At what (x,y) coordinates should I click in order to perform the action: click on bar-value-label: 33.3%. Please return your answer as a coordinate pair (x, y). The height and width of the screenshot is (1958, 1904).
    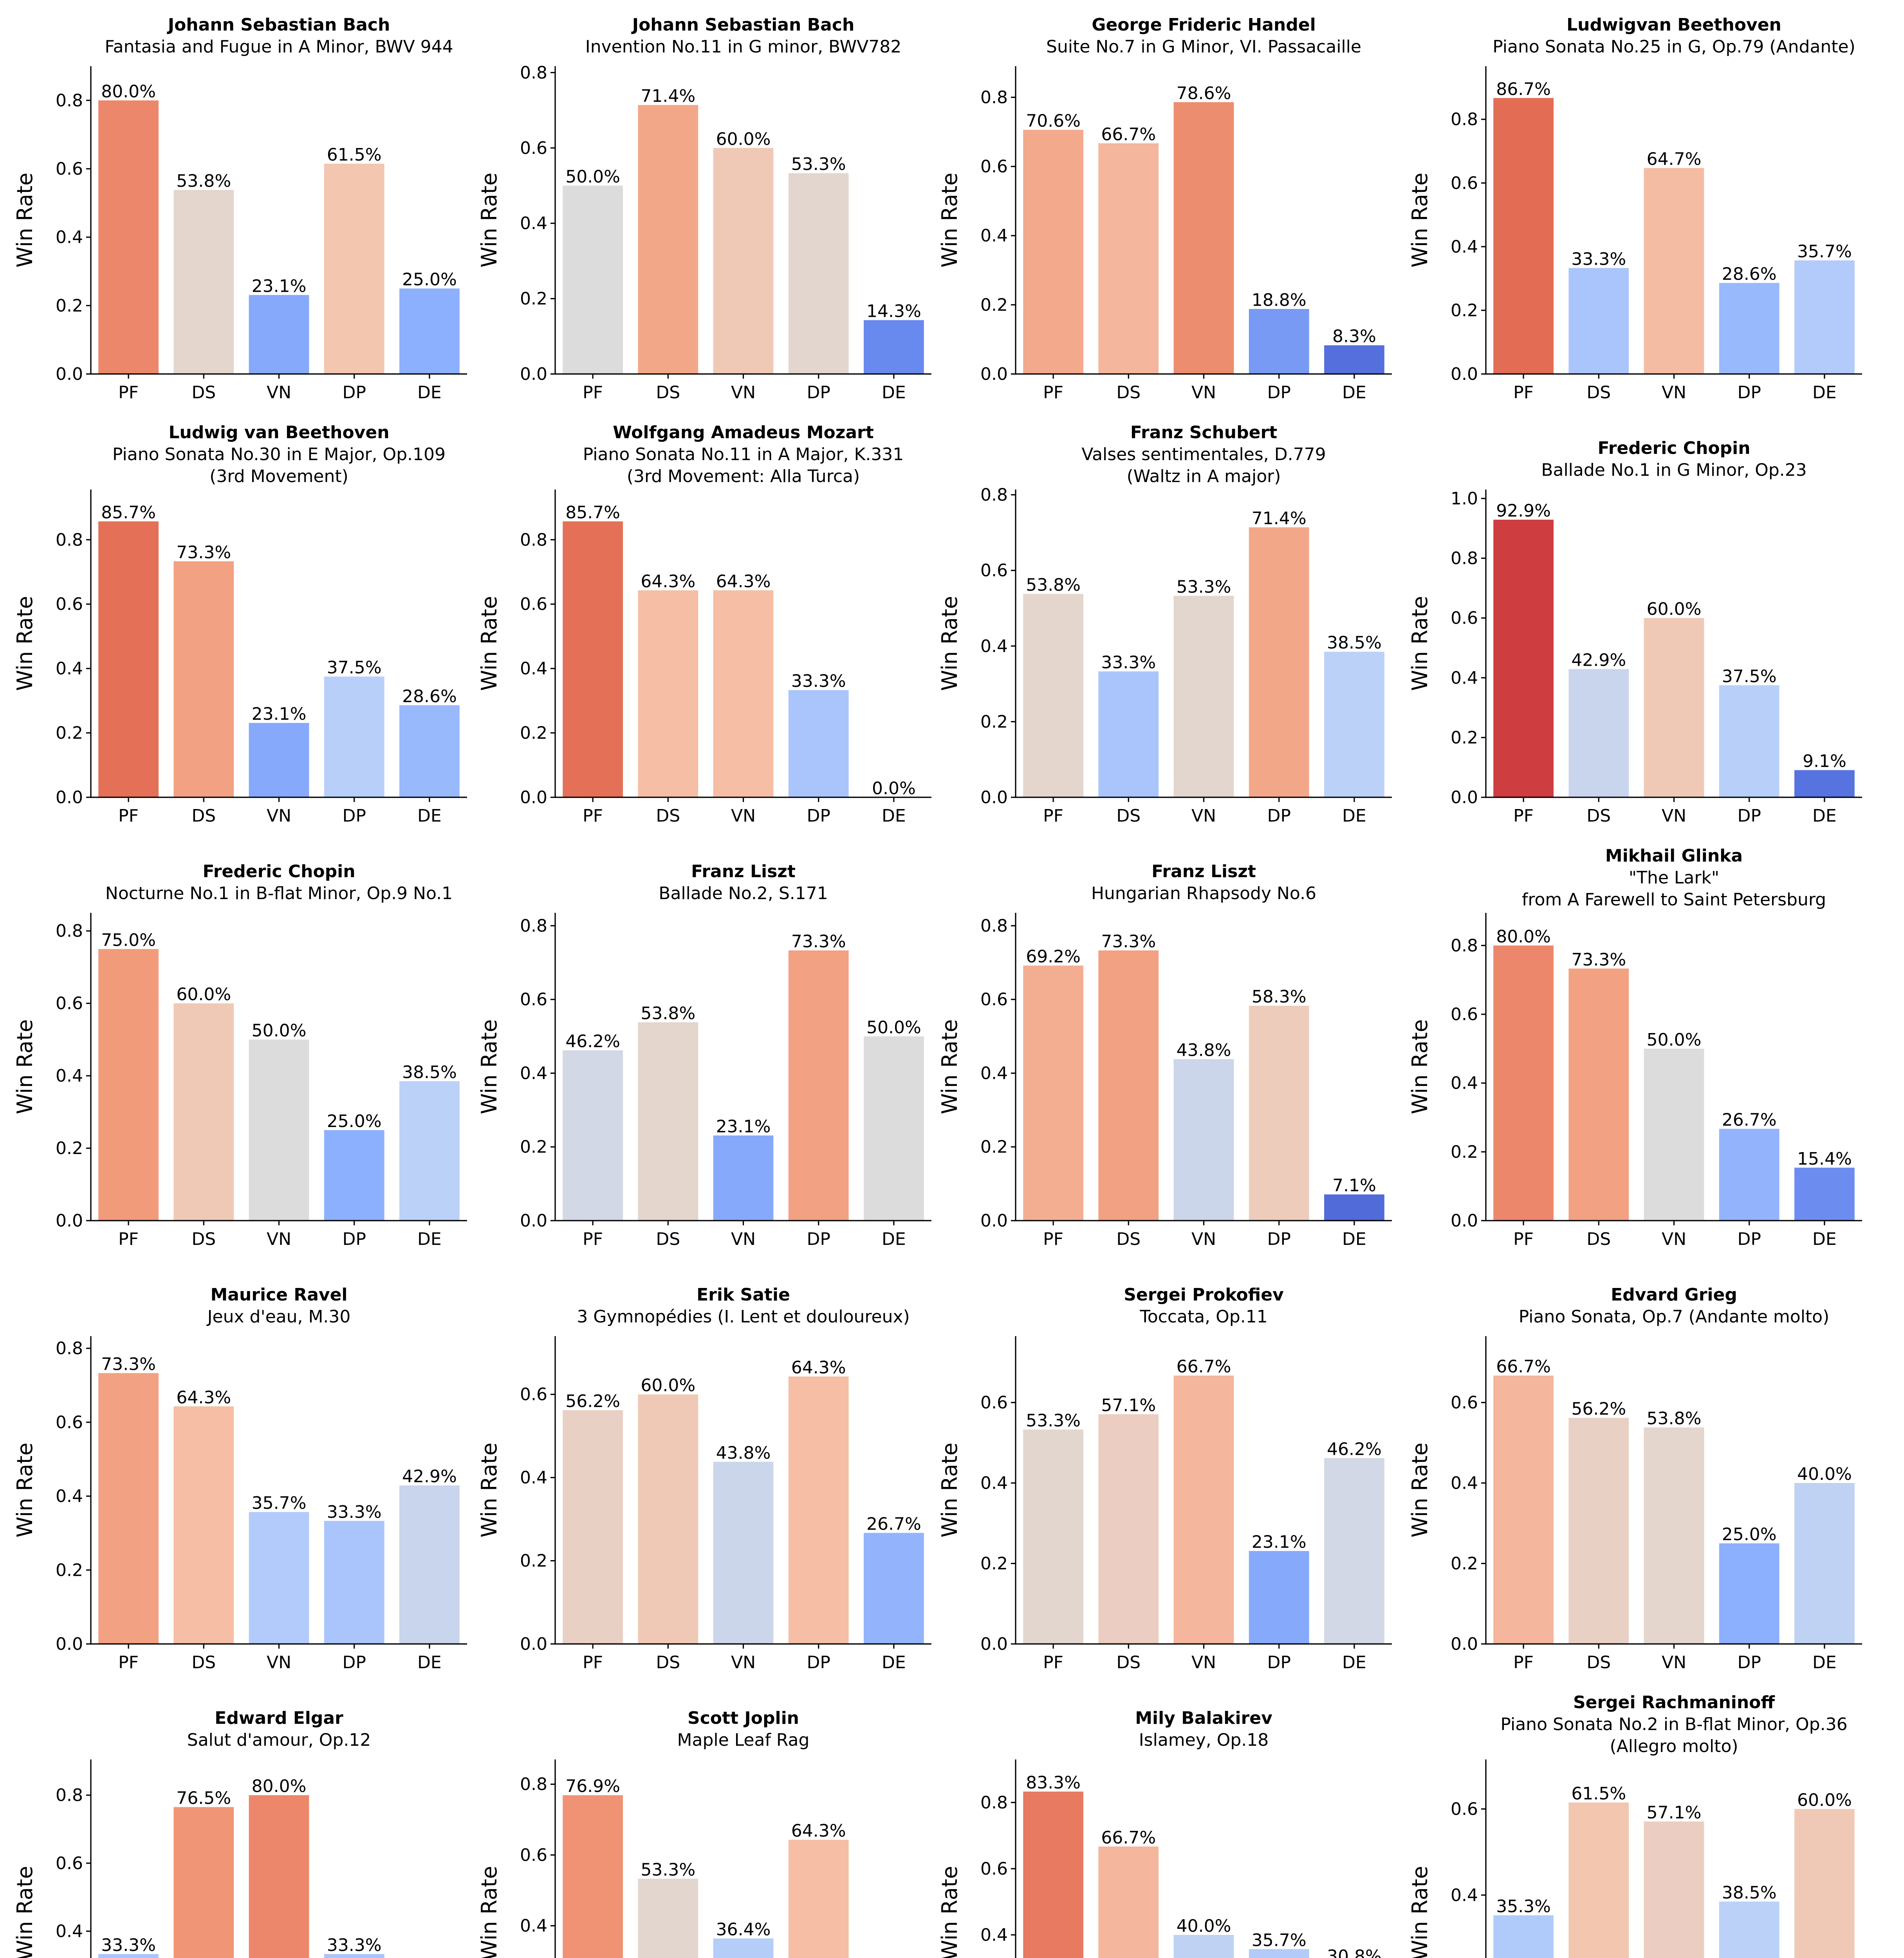
    Looking at the image, I should click on (819, 681).